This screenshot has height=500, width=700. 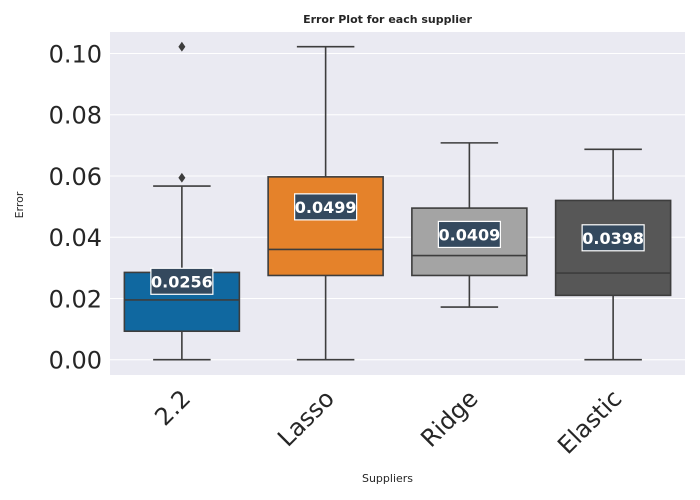 I want to click on box-plot-ridge, so click(x=469, y=225).